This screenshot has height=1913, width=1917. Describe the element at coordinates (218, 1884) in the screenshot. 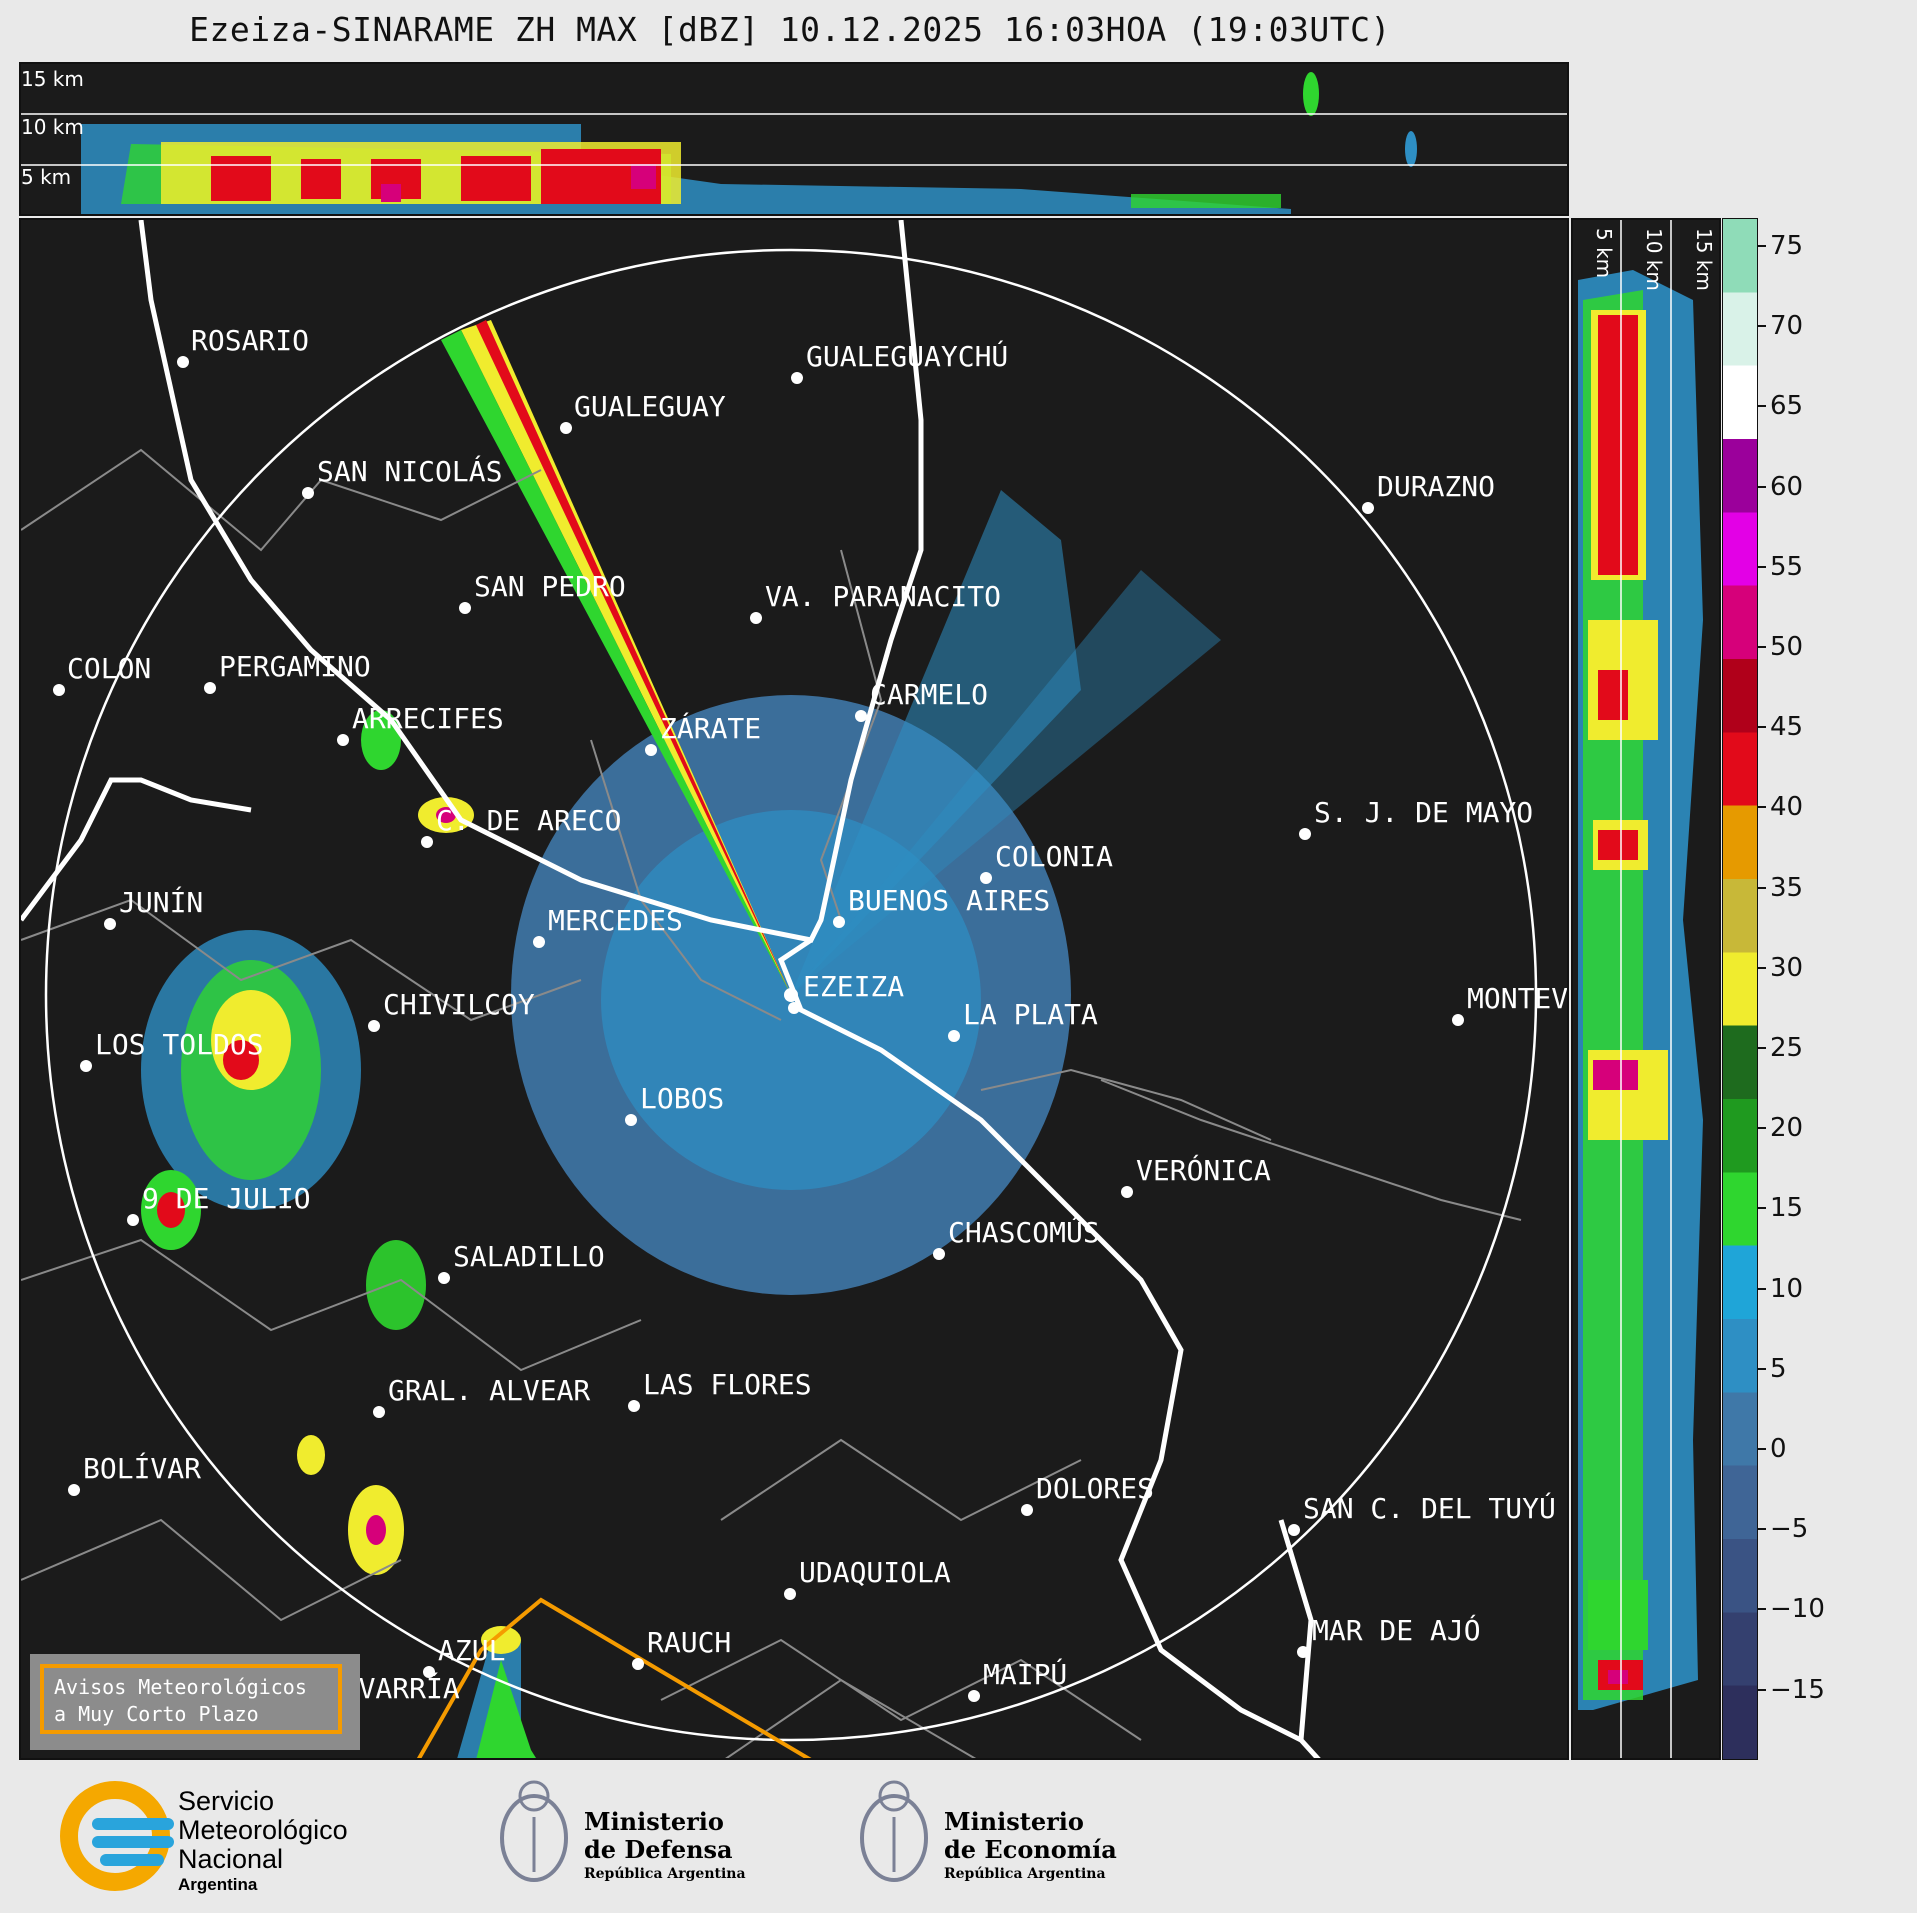

I see `smn-line4: Argentina` at that location.